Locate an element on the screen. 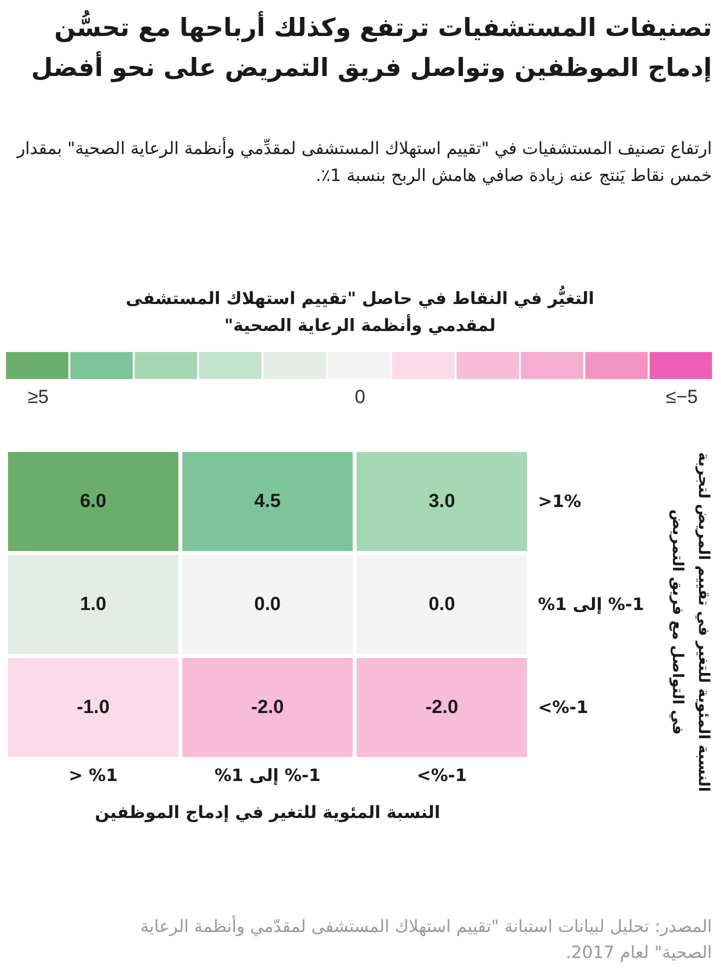 This screenshot has height=971, width=721. x-tick-label: 1-% إلى 1% is located at coordinates (267, 776).